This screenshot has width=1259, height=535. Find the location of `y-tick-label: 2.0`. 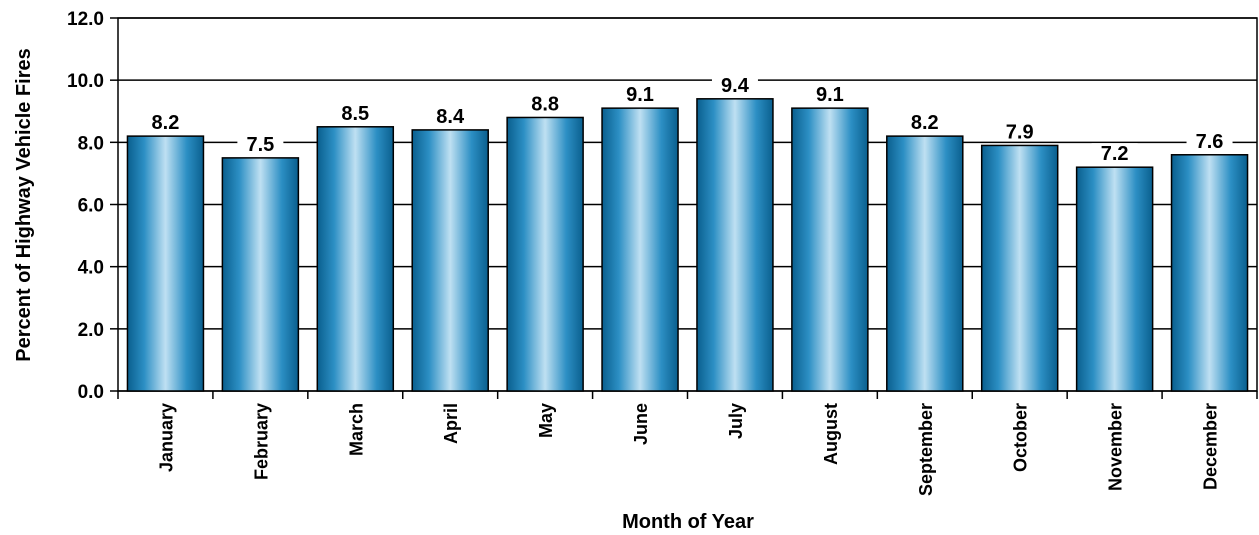

y-tick-label: 2.0 is located at coordinates (91, 330).